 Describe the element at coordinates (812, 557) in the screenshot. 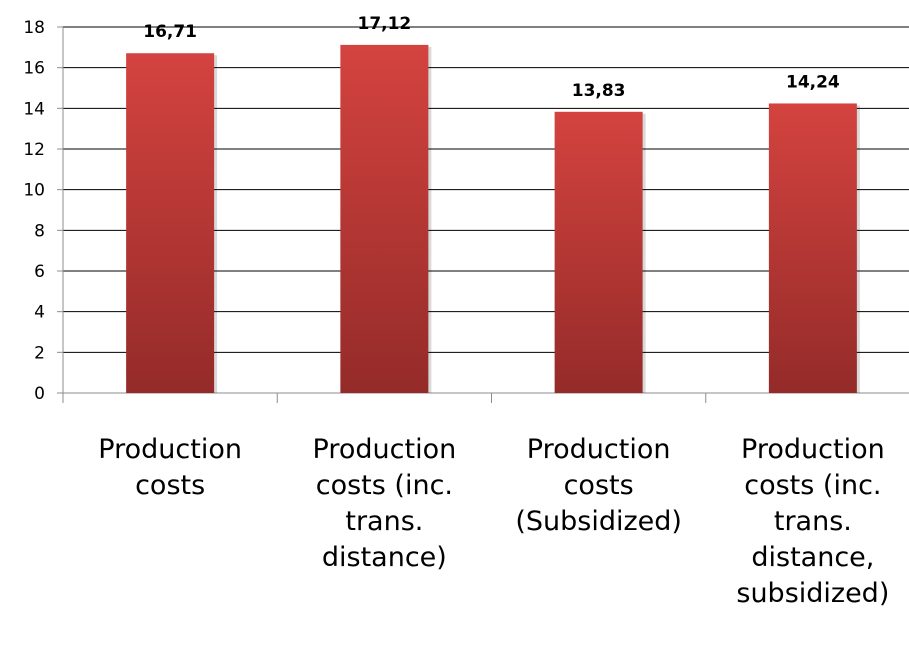

I see `category-label-line: distance,` at that location.